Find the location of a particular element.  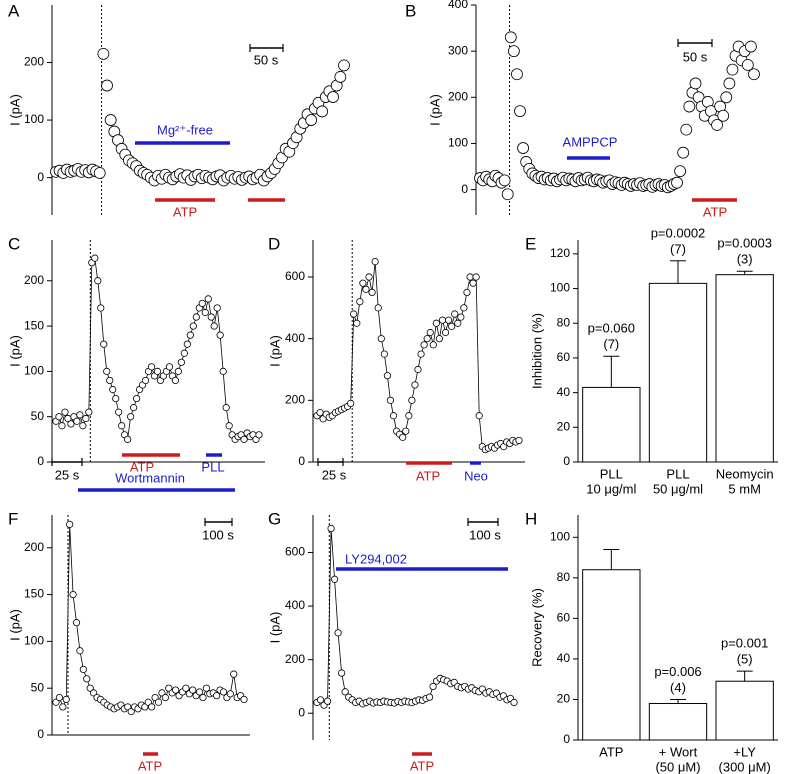

panel-label: A is located at coordinates (14, 10).